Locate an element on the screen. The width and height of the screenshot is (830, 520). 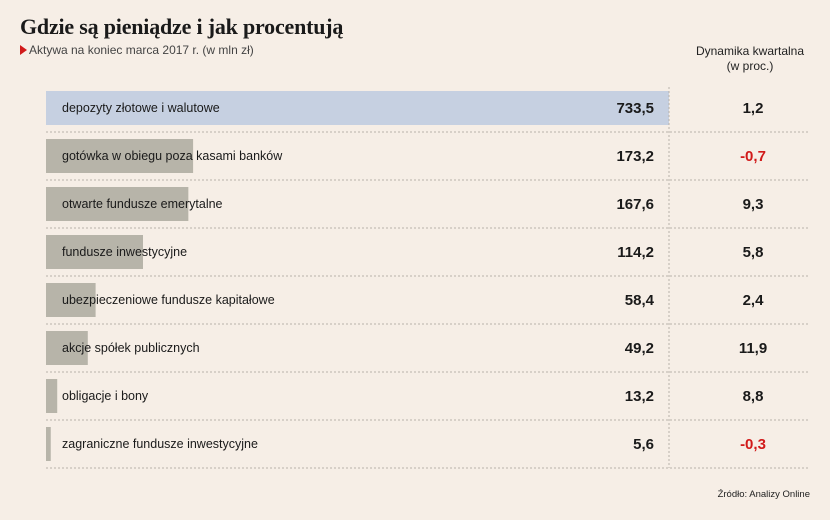
category-label: depozyty złotowe i walutowe is located at coordinates (141, 108).